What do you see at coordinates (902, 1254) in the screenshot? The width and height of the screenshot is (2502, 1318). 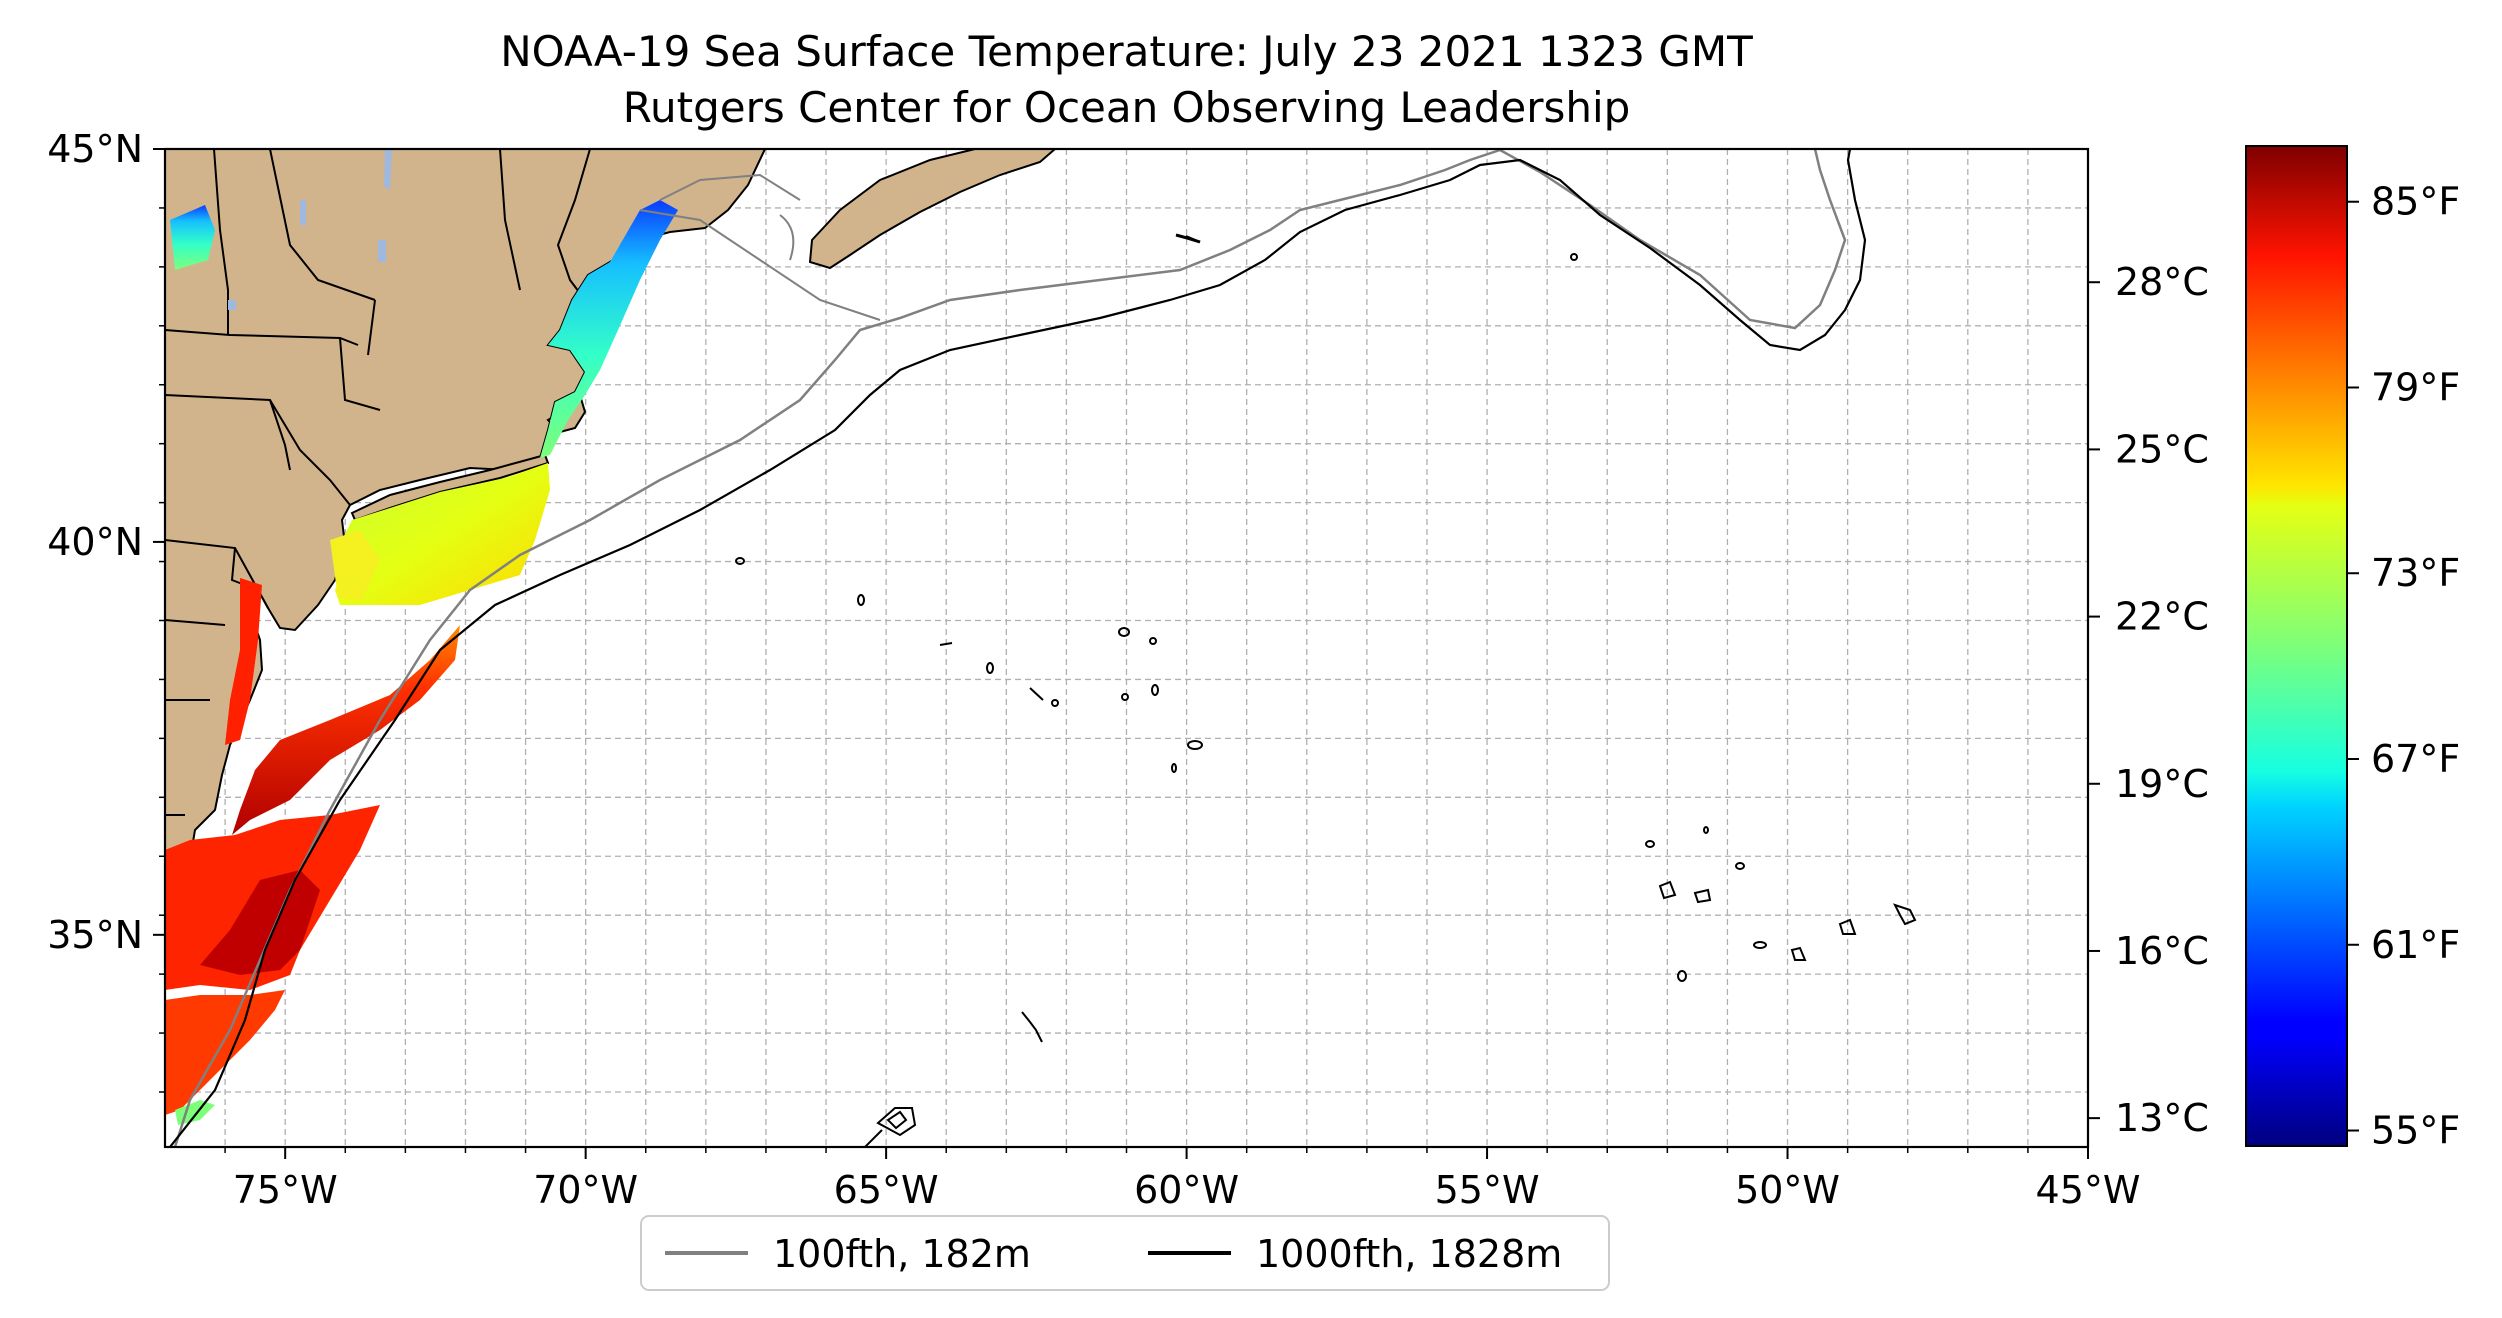 I see `legend-label-100fth: 100fth, 182m` at bounding box center [902, 1254].